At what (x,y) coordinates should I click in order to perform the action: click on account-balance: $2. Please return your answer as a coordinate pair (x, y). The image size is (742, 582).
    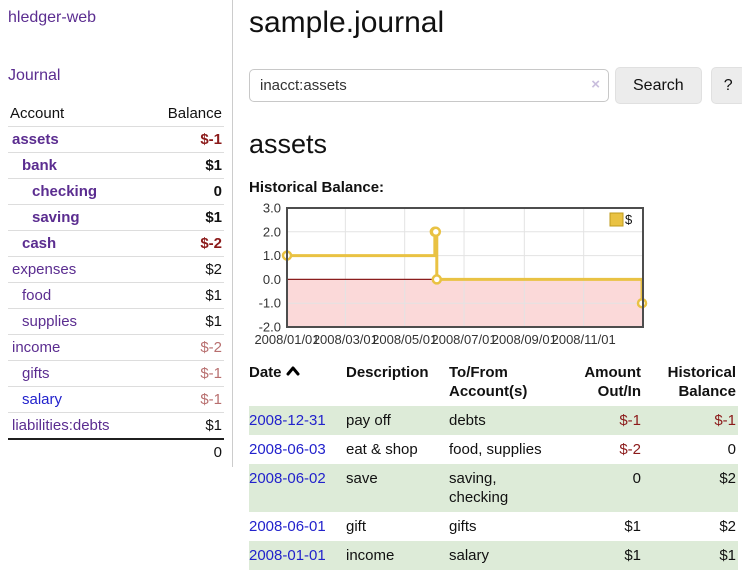
    Looking at the image, I should click on (213, 269).